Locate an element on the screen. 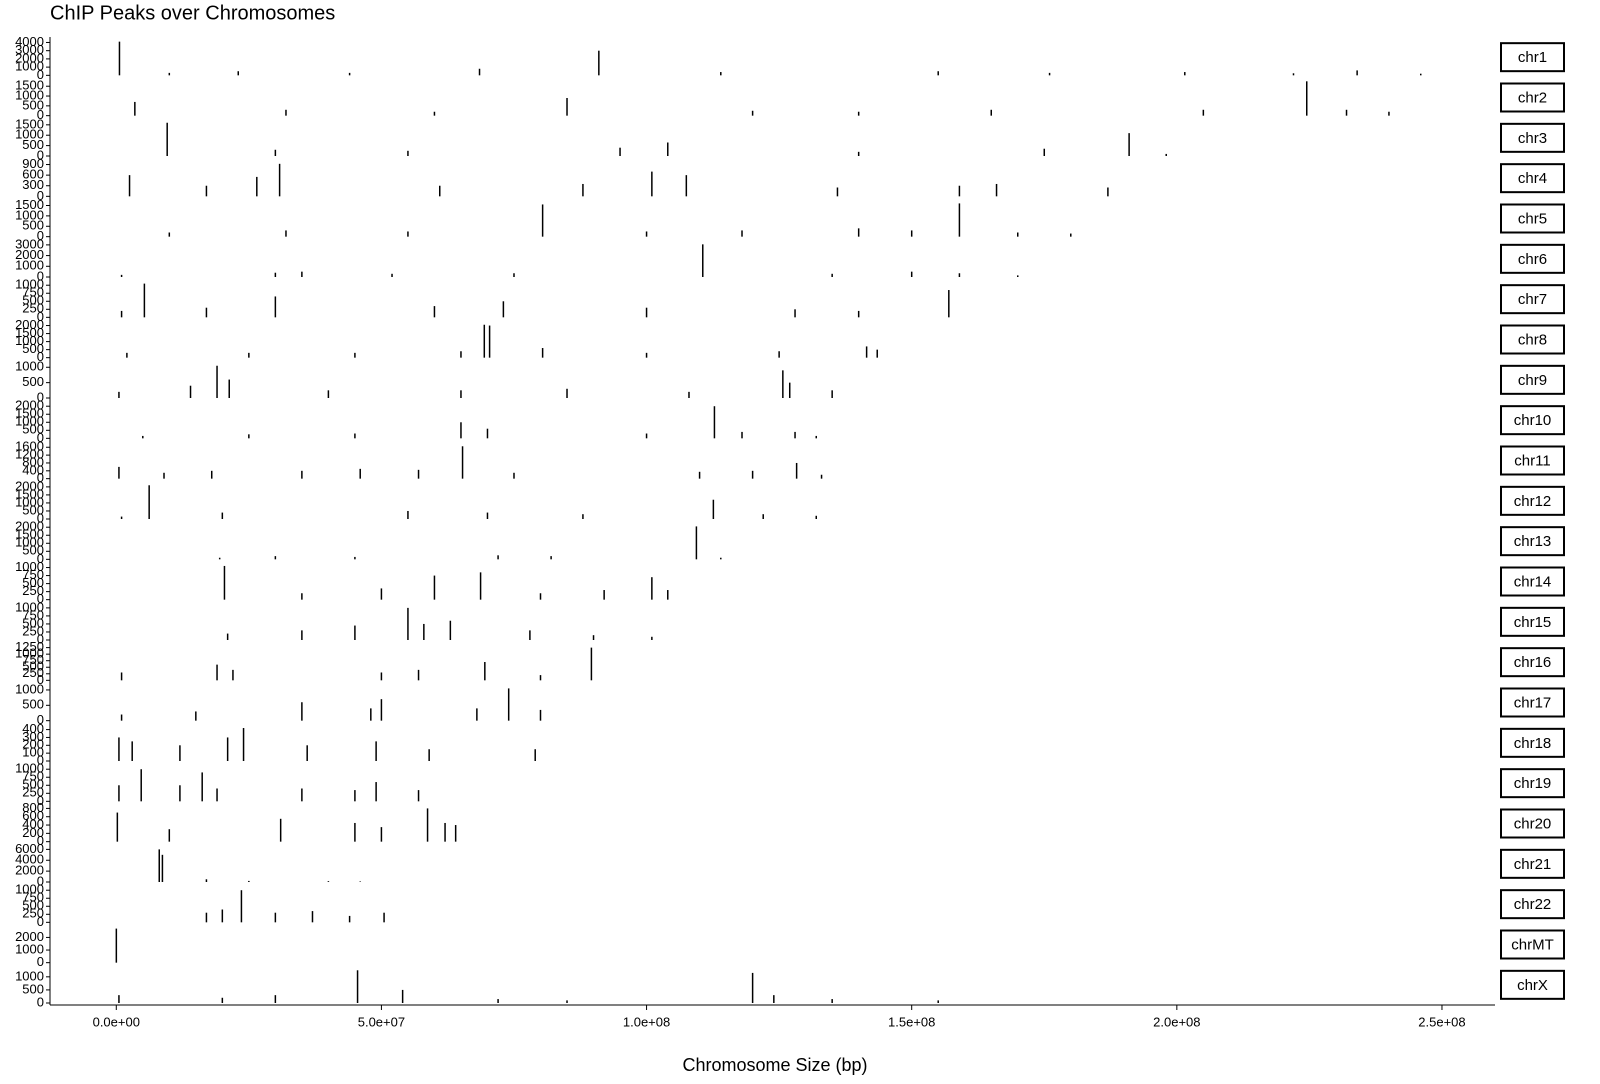  y-tick-label: 1600 is located at coordinates (29, 446).